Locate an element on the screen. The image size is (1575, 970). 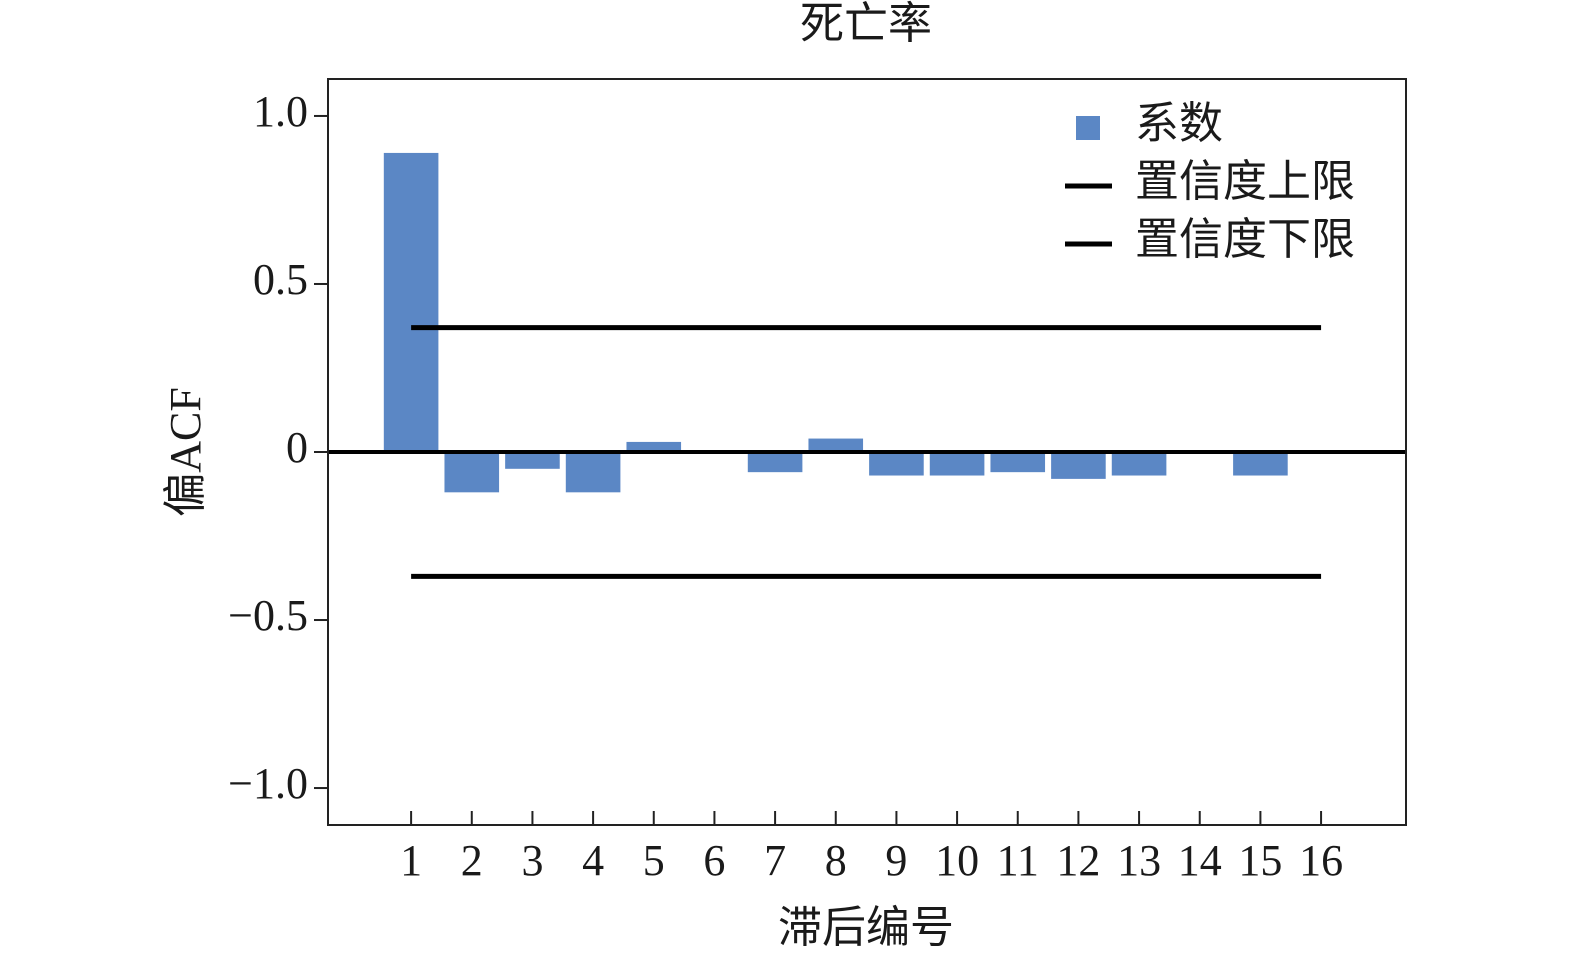
x-tick-label: 13 is located at coordinates (1139, 860).